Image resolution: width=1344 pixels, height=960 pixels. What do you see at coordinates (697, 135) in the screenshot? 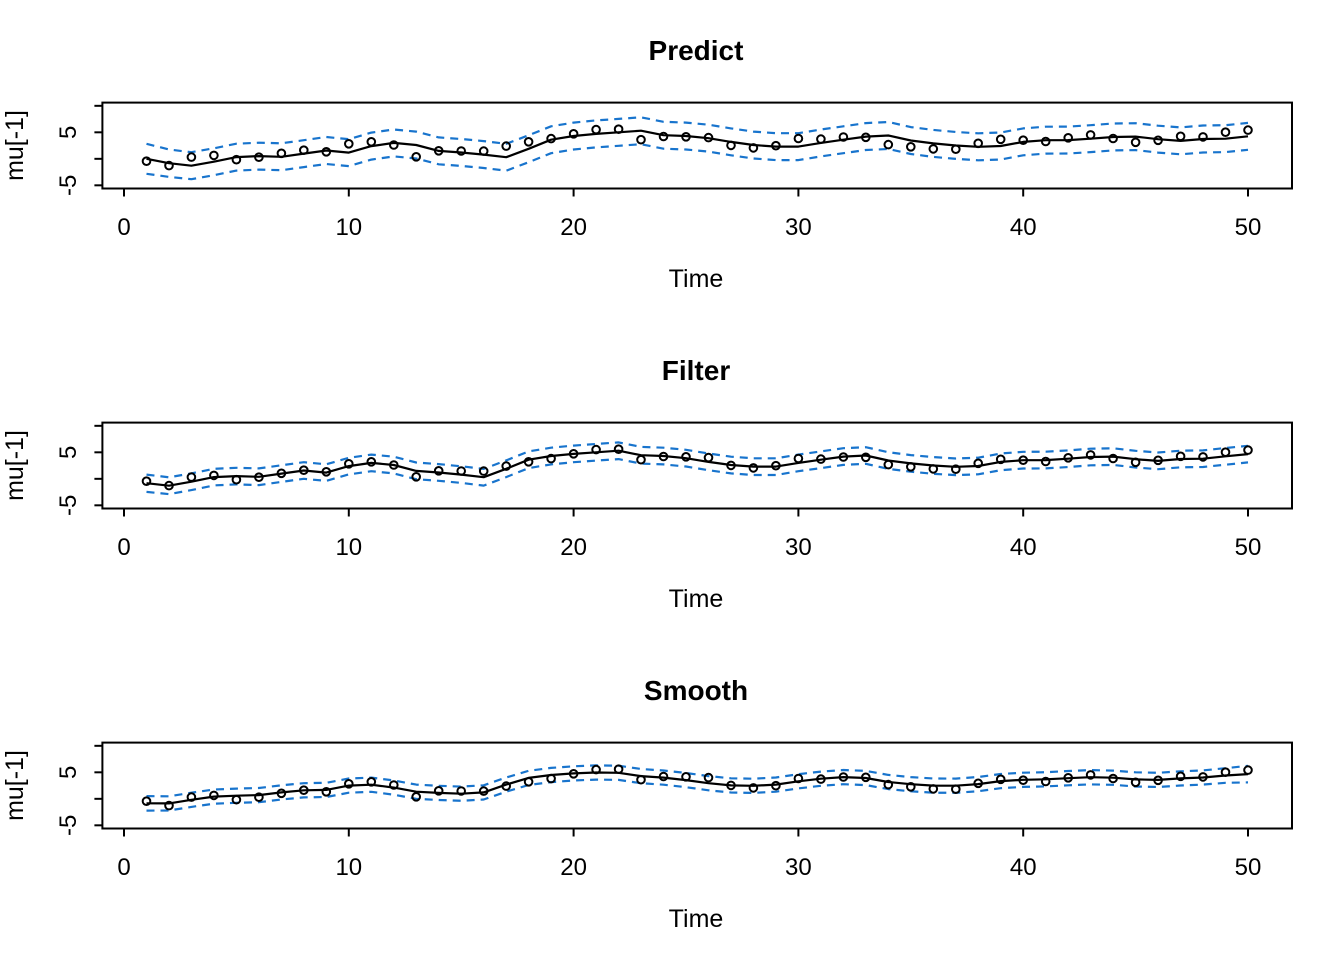
I see `upper-confidence-band` at bounding box center [697, 135].